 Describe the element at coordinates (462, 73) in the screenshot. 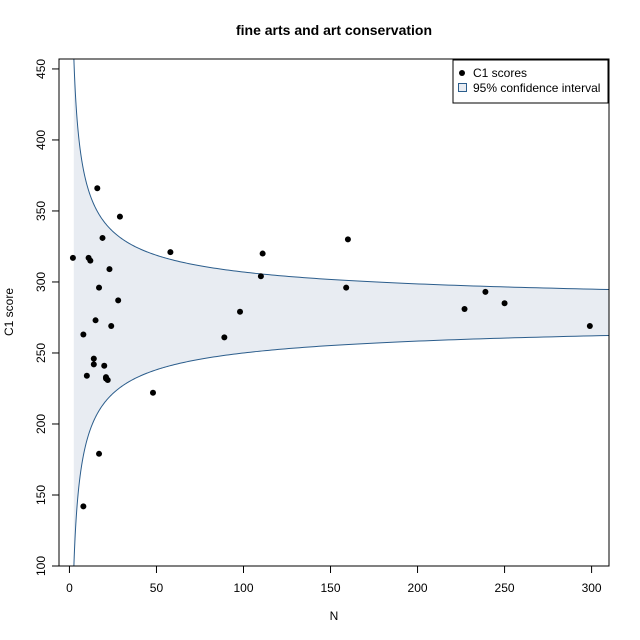

I see `legend-point-icon` at that location.